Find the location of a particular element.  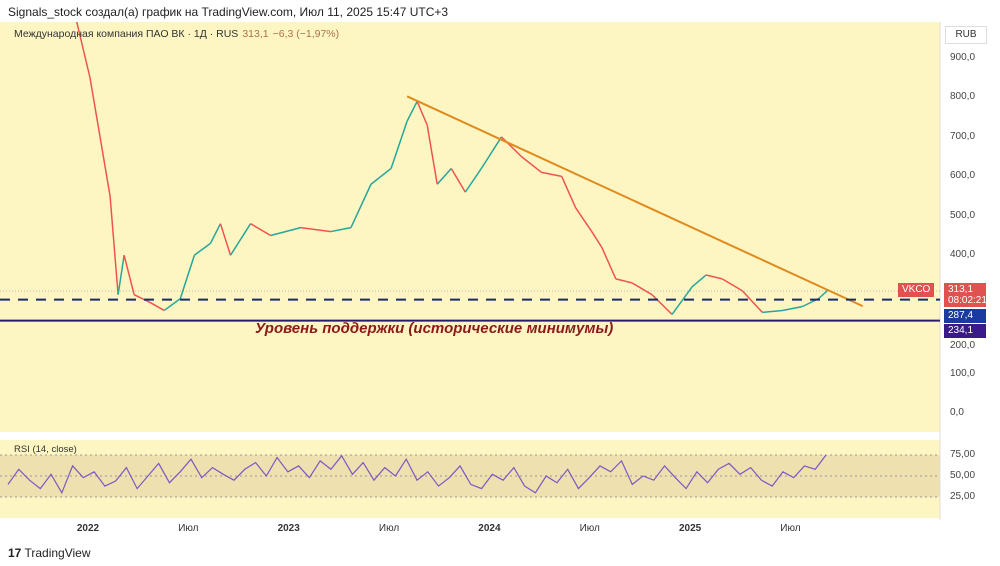

price-axis-label: 200,0 is located at coordinates (963, 345).